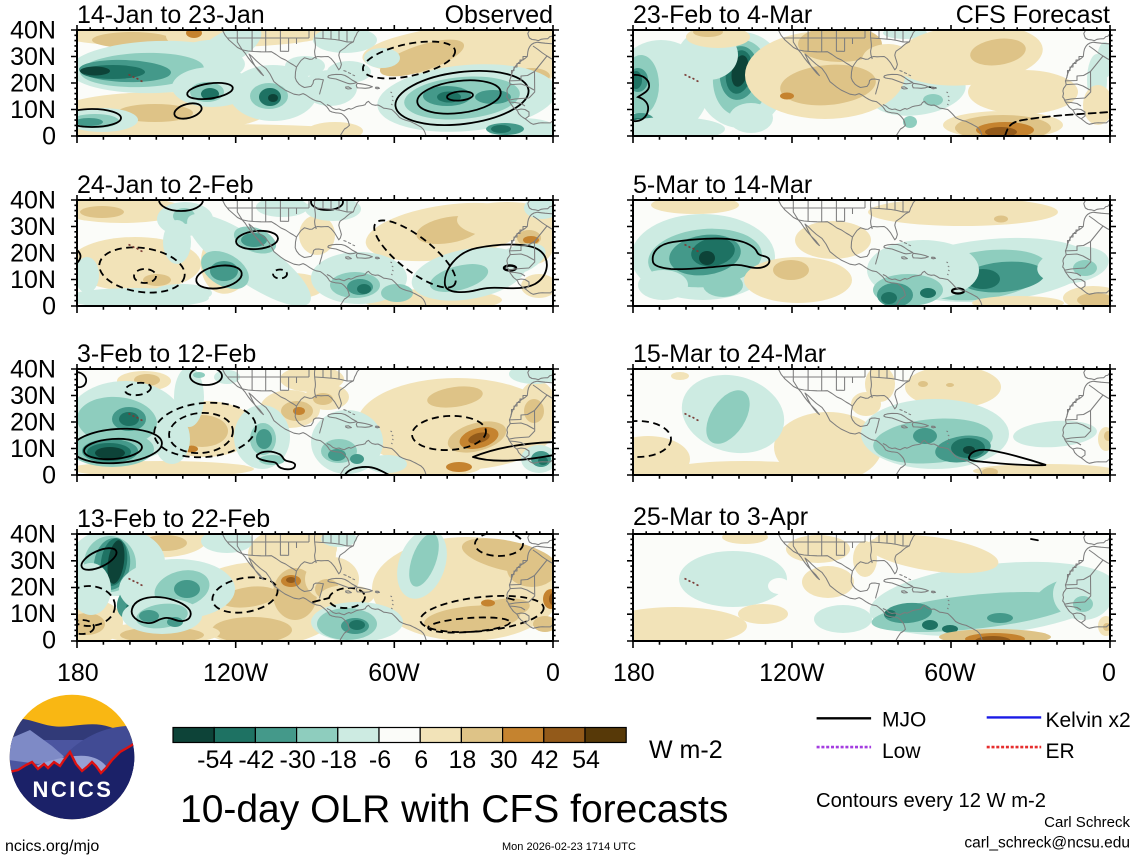 The width and height of the screenshot is (1135, 859). What do you see at coordinates (504, 760) in the screenshot?
I see `svg-text: 30` at bounding box center [504, 760].